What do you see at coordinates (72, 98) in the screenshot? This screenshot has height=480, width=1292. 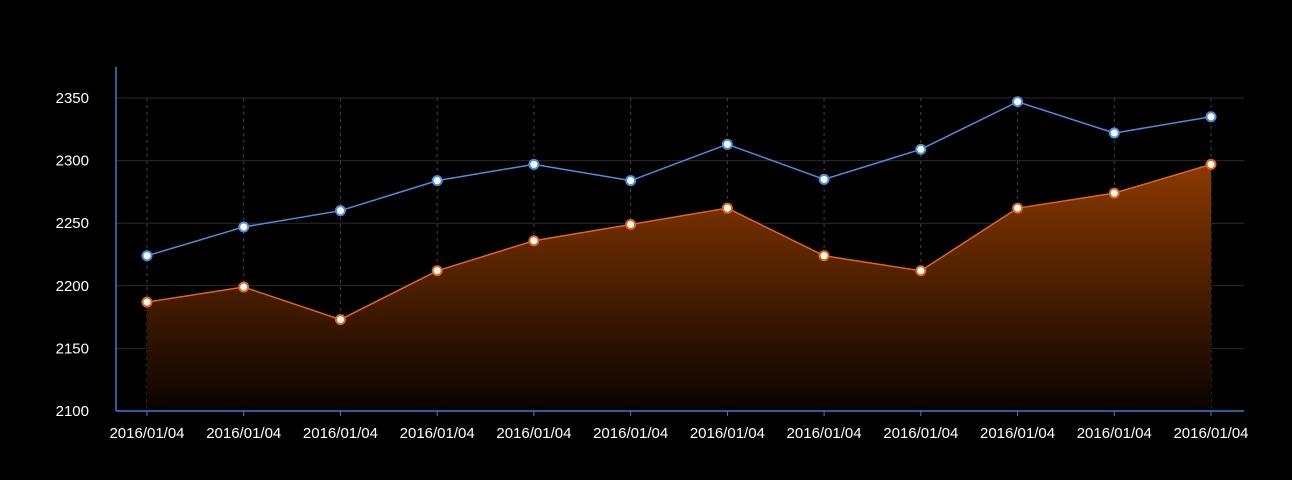 I see `y-tick-label: 2350` at bounding box center [72, 98].